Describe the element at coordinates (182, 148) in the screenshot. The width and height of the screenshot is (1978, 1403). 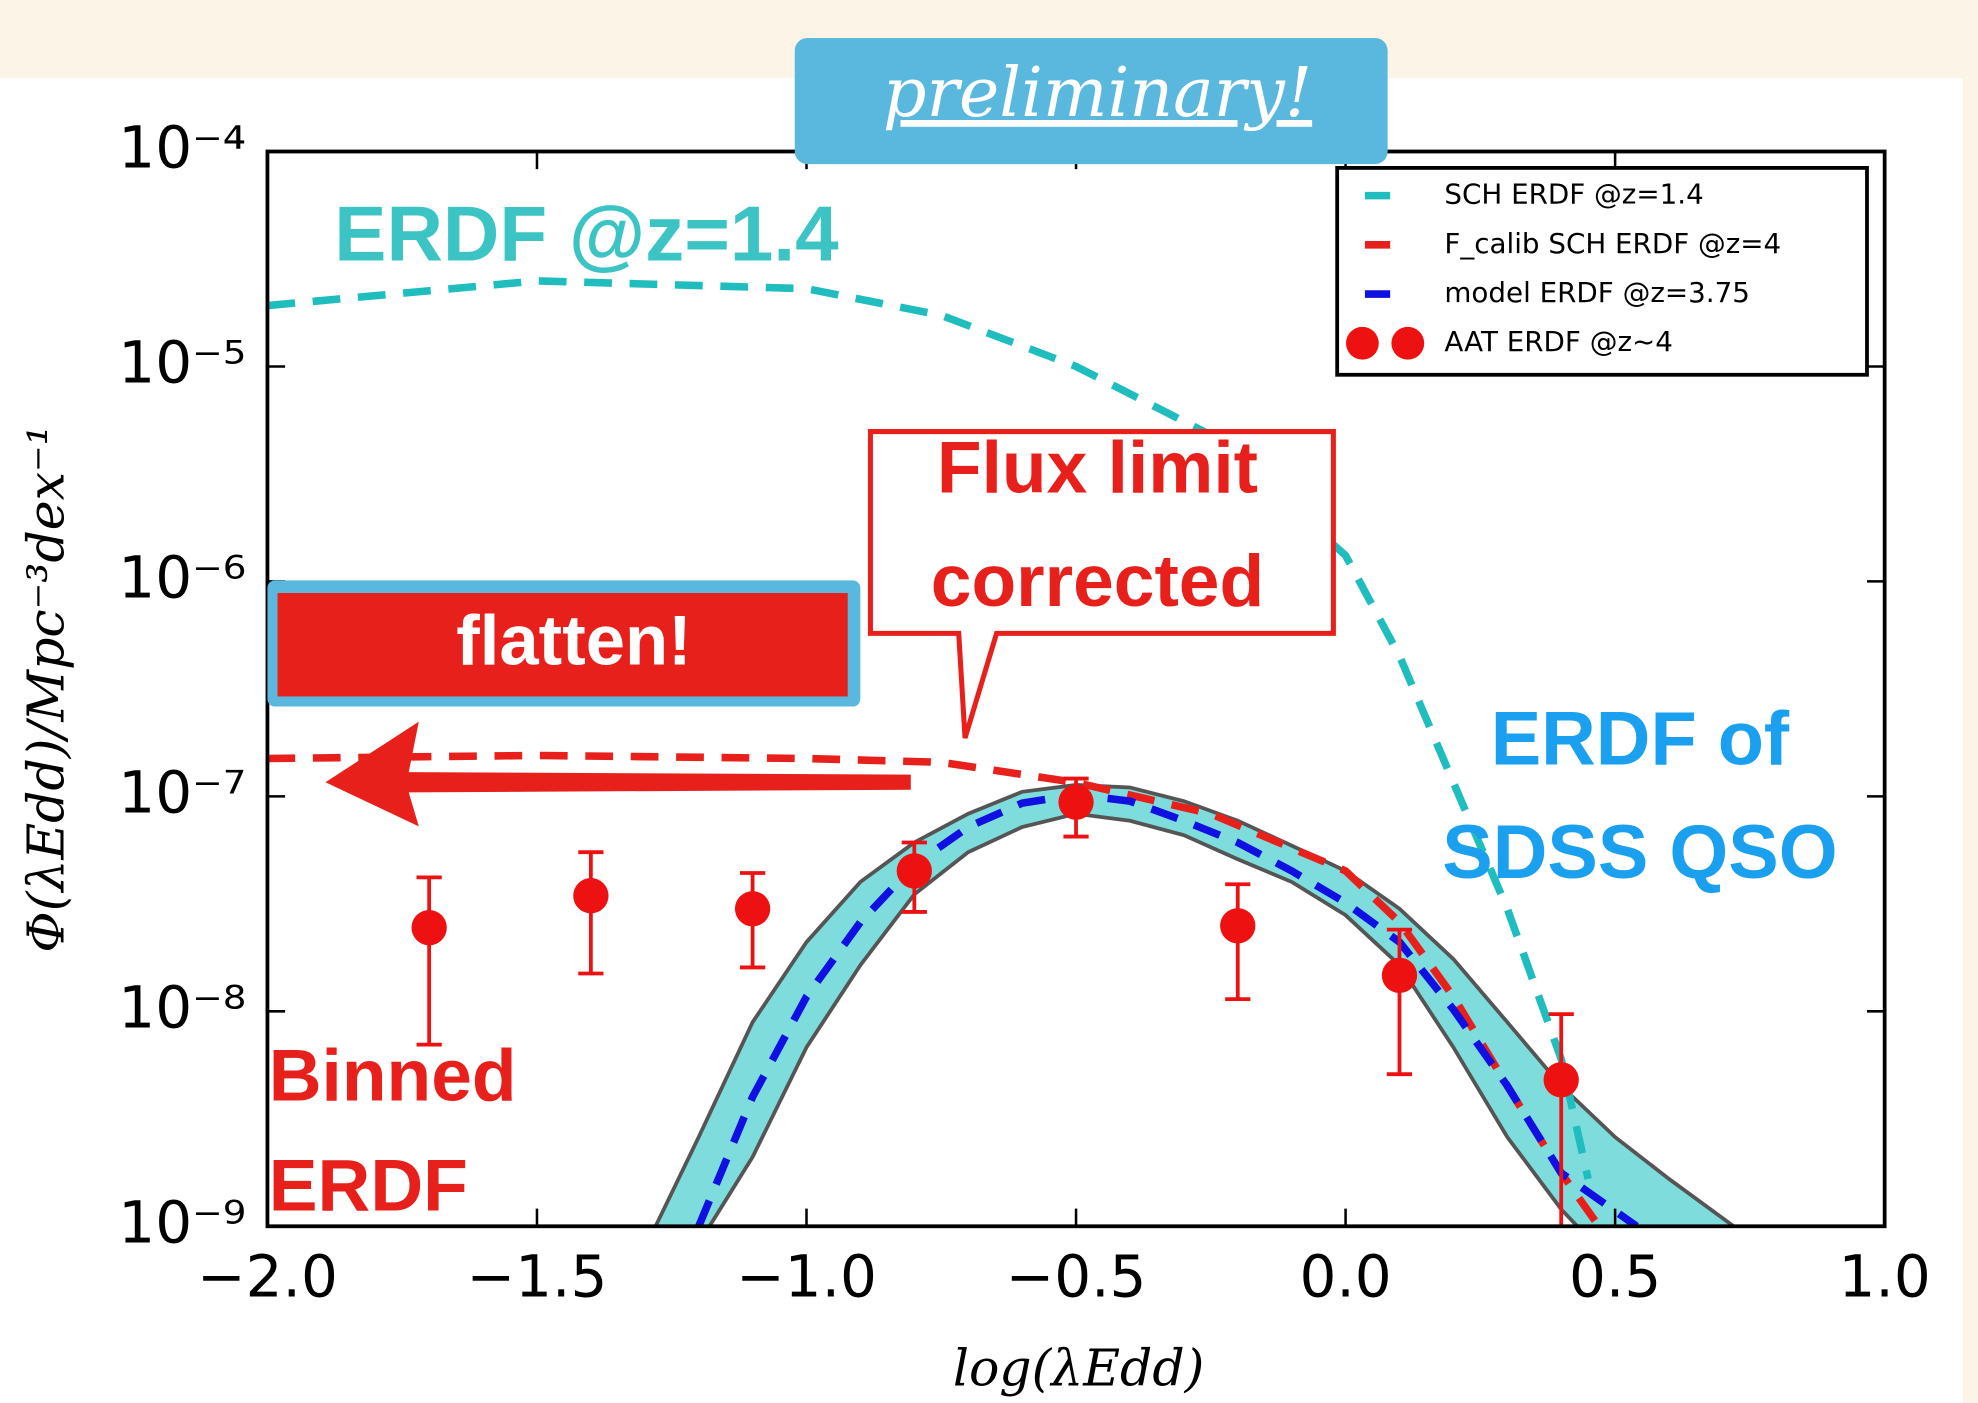
I see `y-tick-label: 10⁻⁴` at that location.